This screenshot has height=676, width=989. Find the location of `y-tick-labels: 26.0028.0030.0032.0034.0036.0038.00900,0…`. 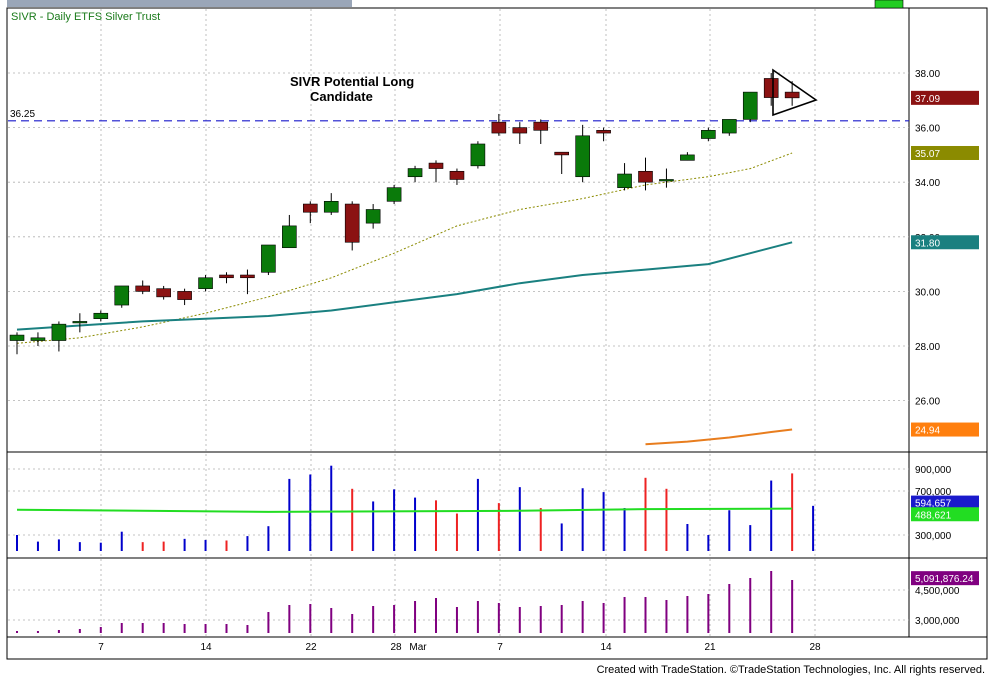

y-tick-labels: 26.0028.0030.0032.0034.0036.0038.00900,0… is located at coordinates (937, 348).